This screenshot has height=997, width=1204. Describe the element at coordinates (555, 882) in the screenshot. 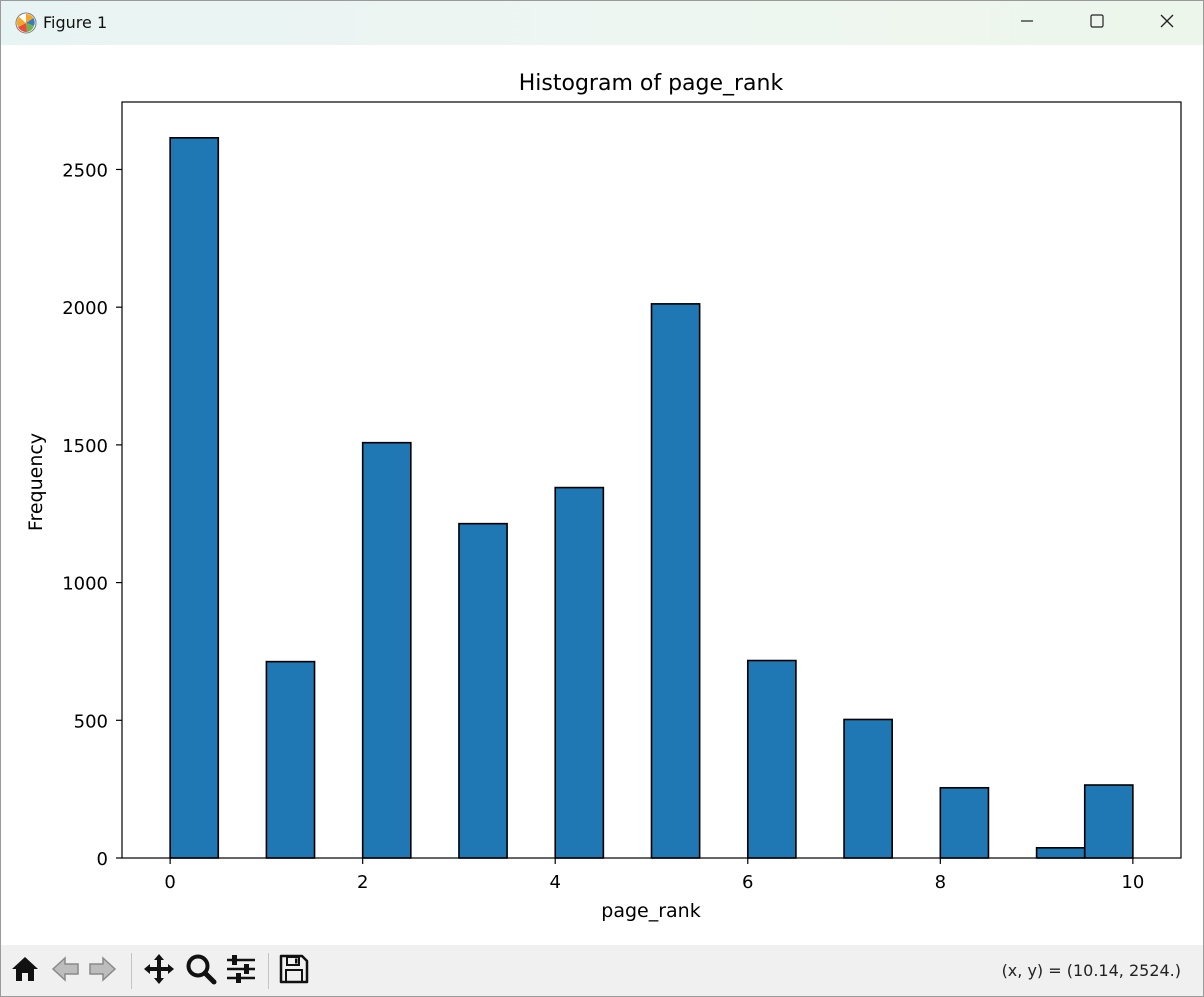

I see `x-tick-label: 4` at that location.